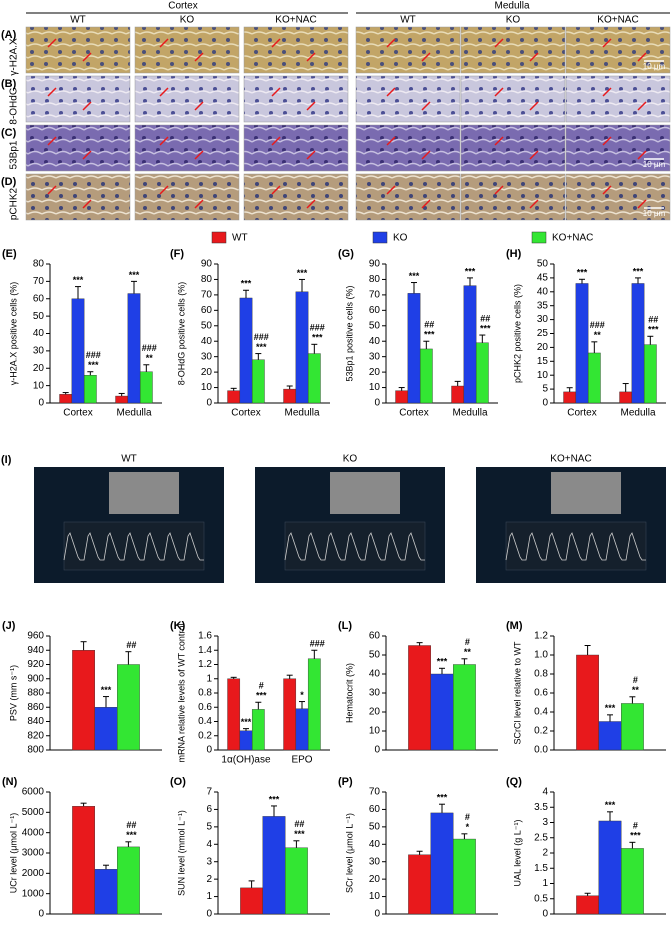  What do you see at coordinates (209, 678) in the screenshot?
I see `y-tick-label: 1` at bounding box center [209, 678].